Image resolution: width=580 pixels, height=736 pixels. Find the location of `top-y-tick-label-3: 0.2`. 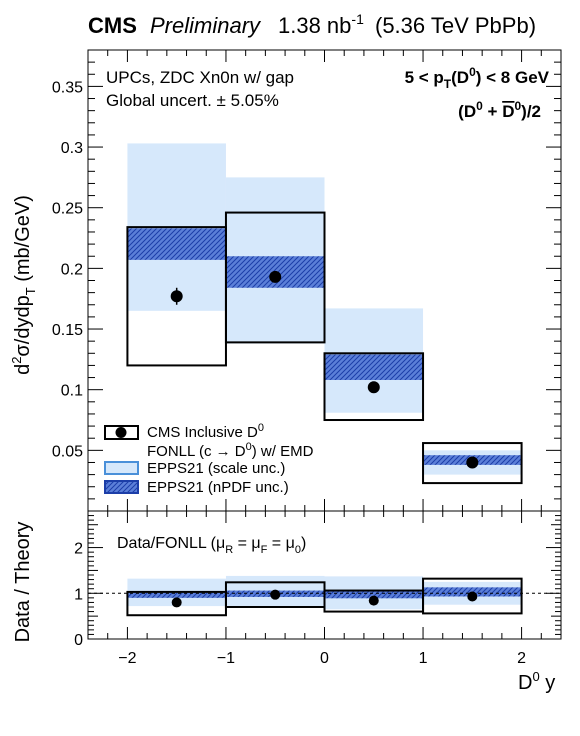

top-y-tick-label-3: 0.2 is located at coordinates (72, 269).